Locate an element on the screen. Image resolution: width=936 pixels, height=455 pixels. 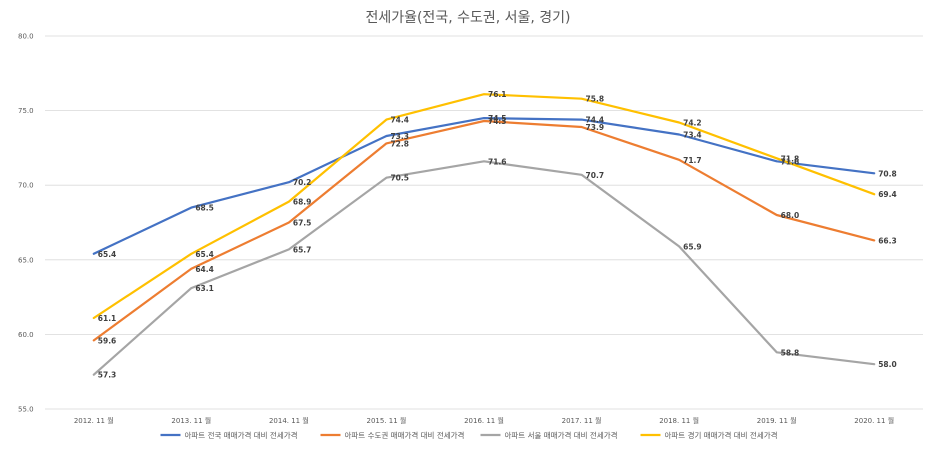
data-label: 70.7 is located at coordinates (595, 175).